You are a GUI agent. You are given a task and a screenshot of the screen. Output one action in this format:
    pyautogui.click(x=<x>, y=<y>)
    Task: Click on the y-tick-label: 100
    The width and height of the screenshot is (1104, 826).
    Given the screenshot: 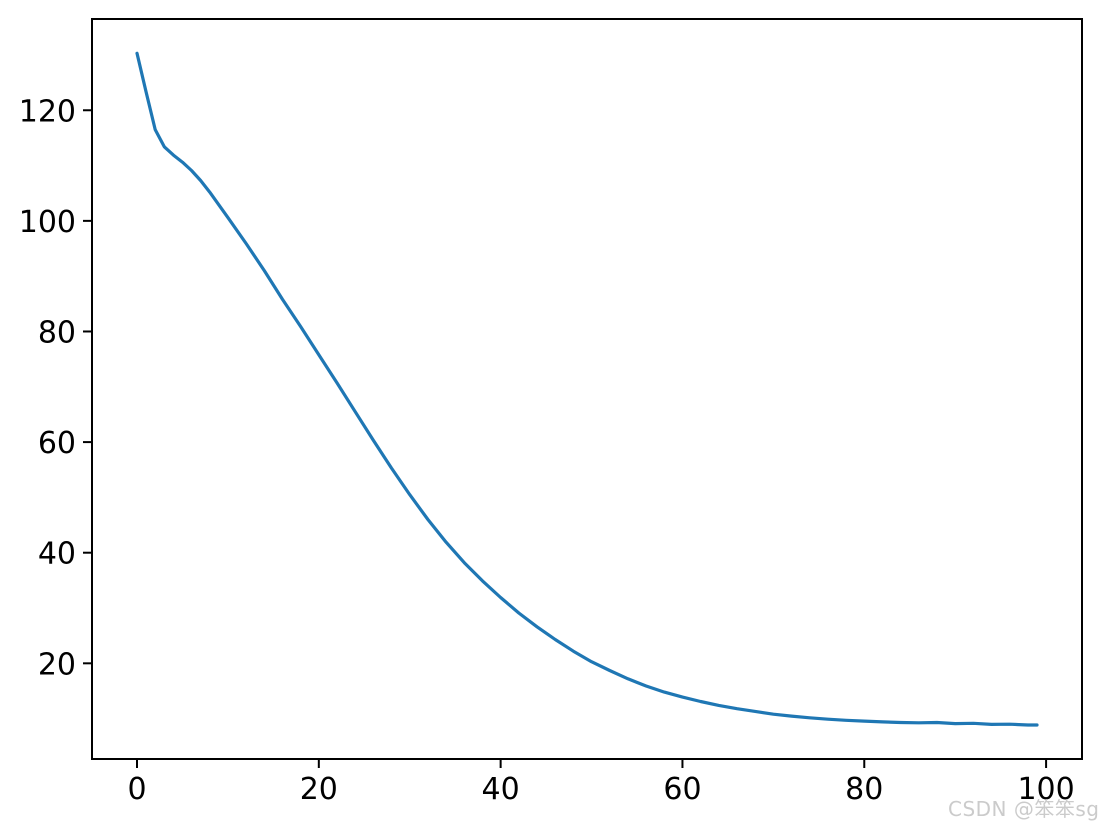 What is the action you would take?
    pyautogui.click(x=47, y=222)
    